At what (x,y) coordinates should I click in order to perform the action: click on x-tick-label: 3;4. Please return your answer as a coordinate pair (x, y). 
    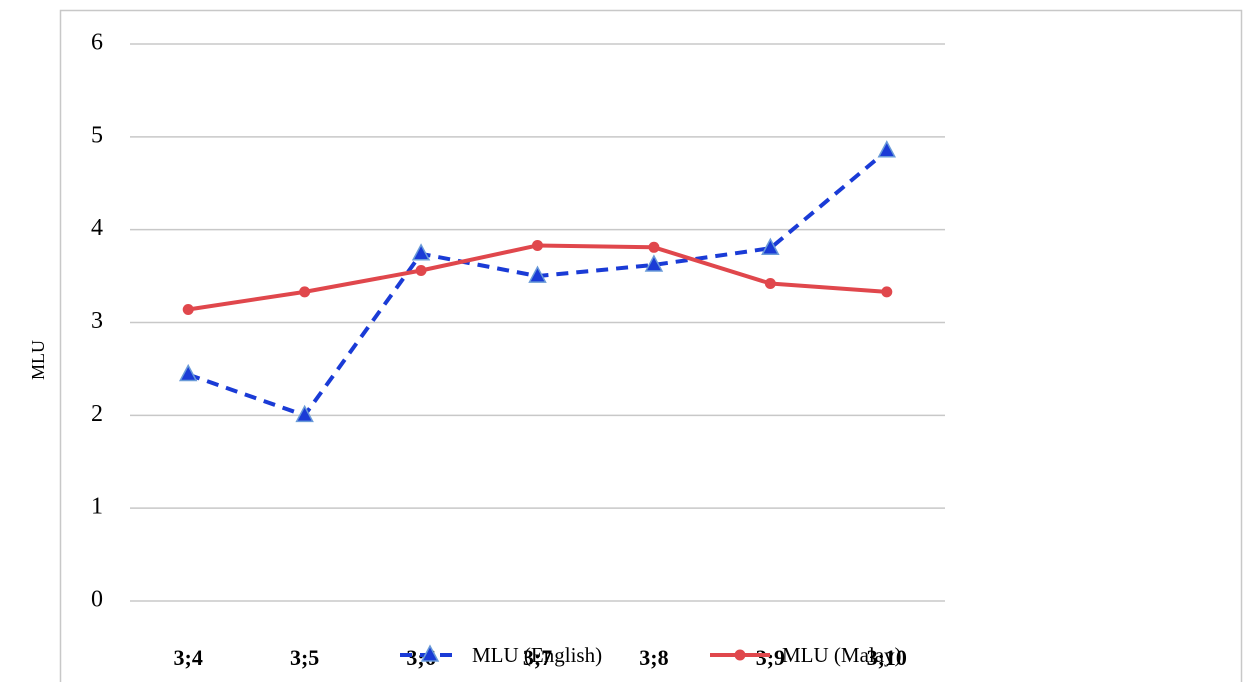
    Looking at the image, I should click on (188, 657).